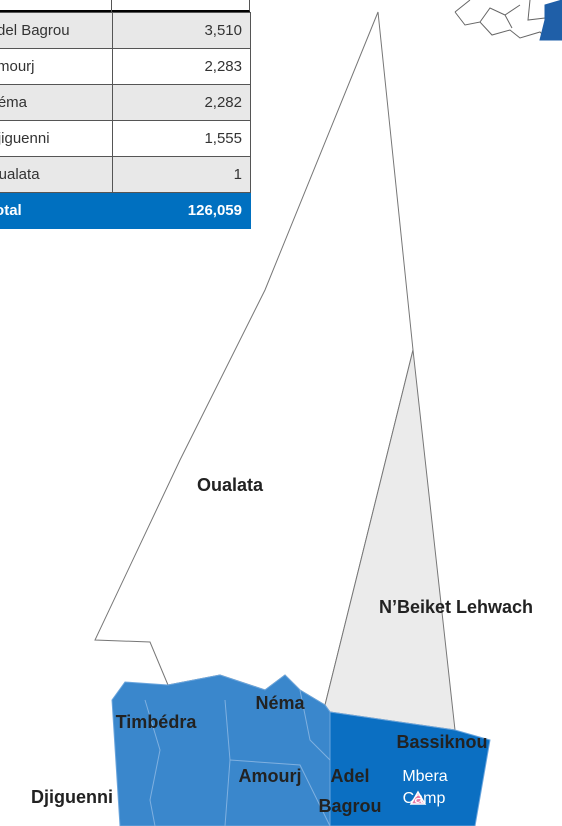 Image resolution: width=562 pixels, height=826 pixels. What do you see at coordinates (56, 138) in the screenshot?
I see `table-cell: Djiguenni` at bounding box center [56, 138].